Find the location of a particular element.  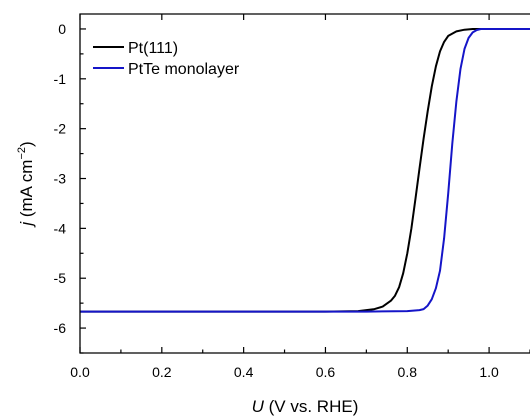

y-axis-title-symbol: j is located at coordinates (26, 224).